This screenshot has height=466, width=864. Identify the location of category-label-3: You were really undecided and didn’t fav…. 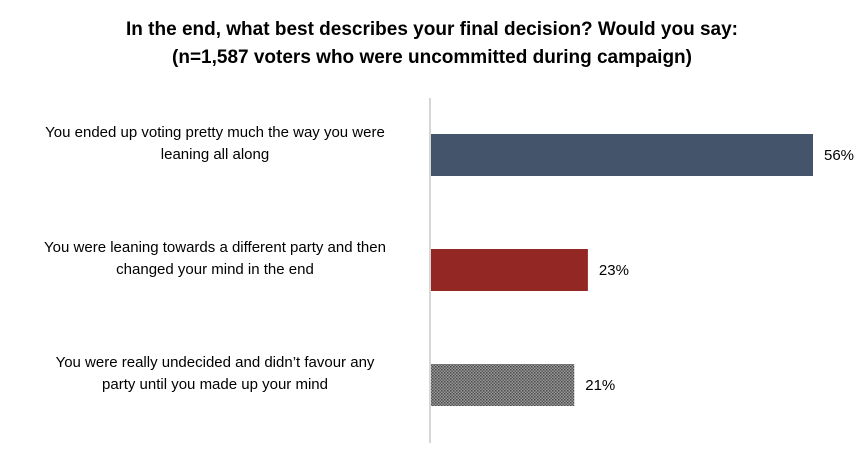
(215, 373).